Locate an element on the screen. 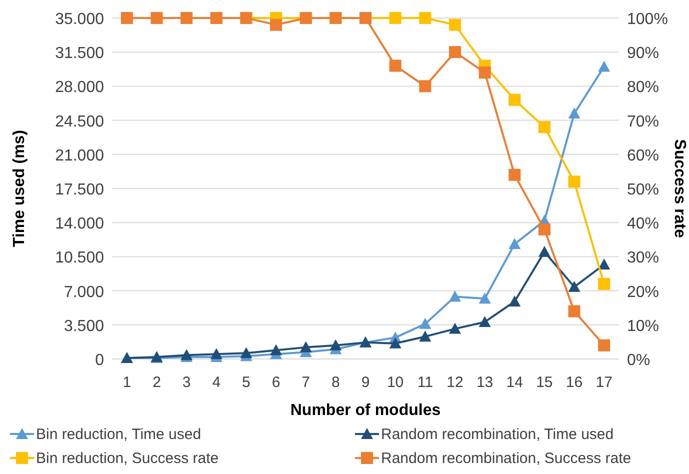 The height and width of the screenshot is (474, 689). x-tick-label: 2 is located at coordinates (156, 382).